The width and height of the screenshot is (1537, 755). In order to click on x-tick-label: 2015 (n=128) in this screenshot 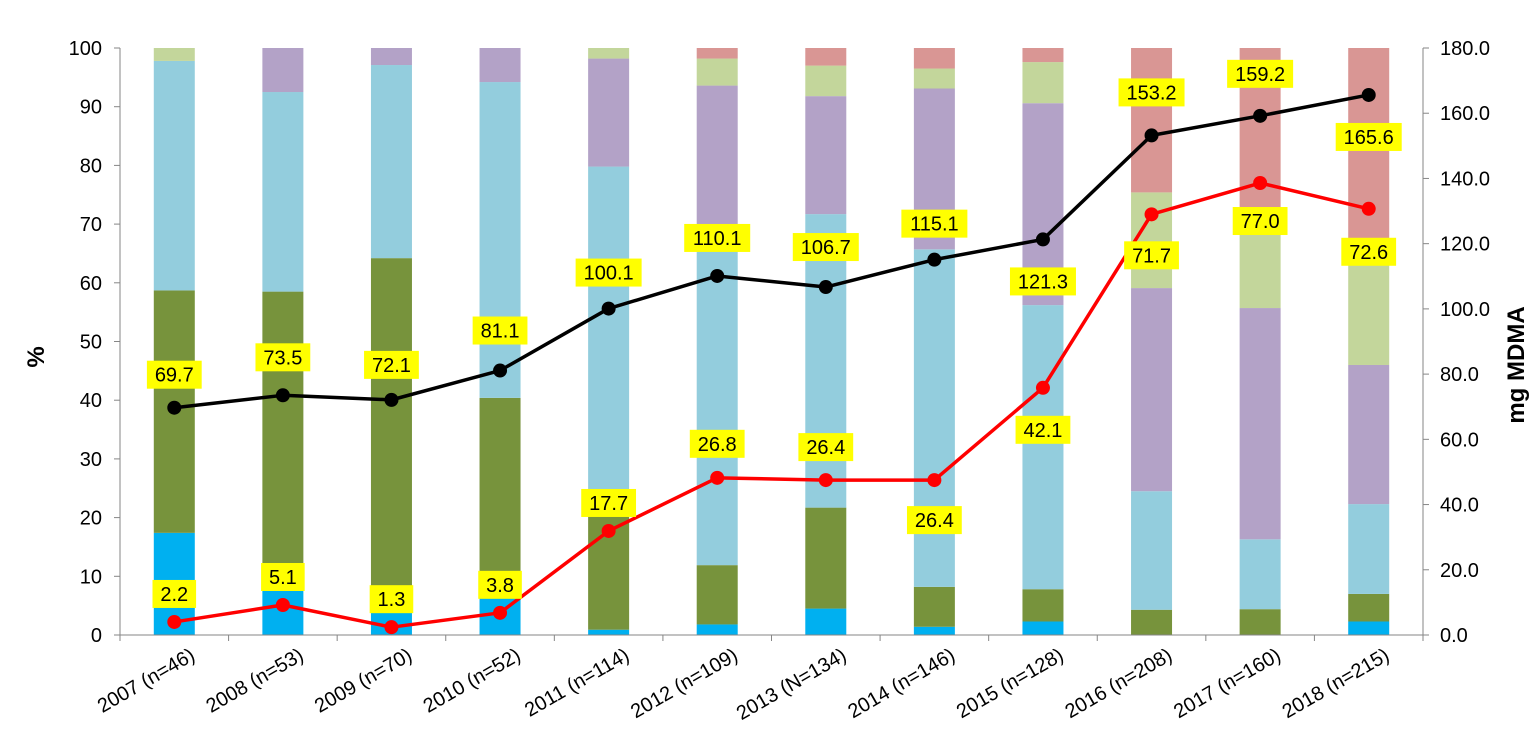, I will do `click(1010, 683)`.